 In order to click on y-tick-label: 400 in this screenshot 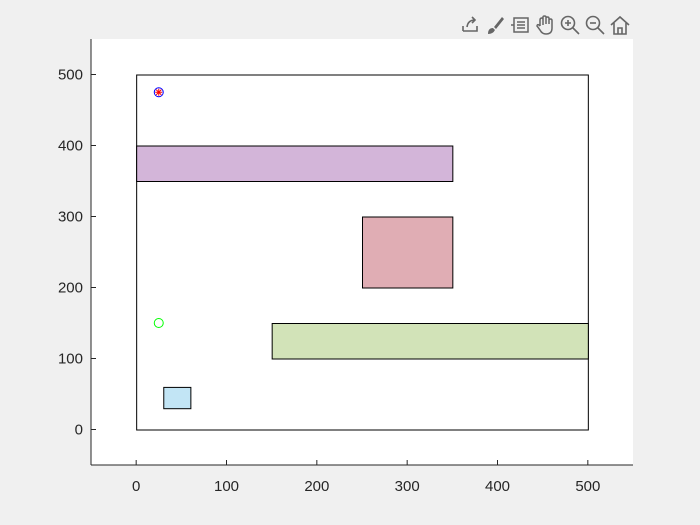, I will do `click(70, 146)`.